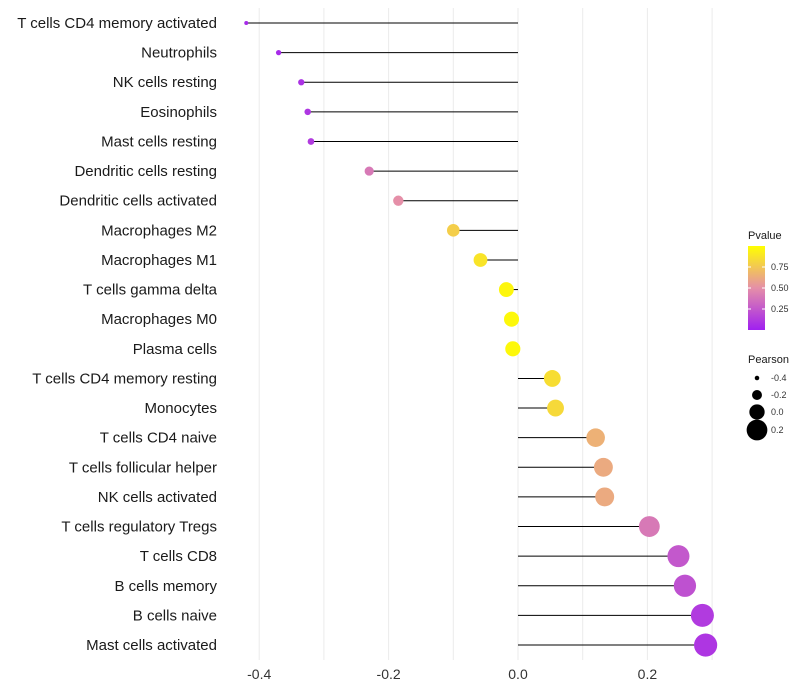 This screenshot has height=700, width=800. What do you see at coordinates (518, 674) in the screenshot?
I see `x-tick-label: 0.0` at bounding box center [518, 674].